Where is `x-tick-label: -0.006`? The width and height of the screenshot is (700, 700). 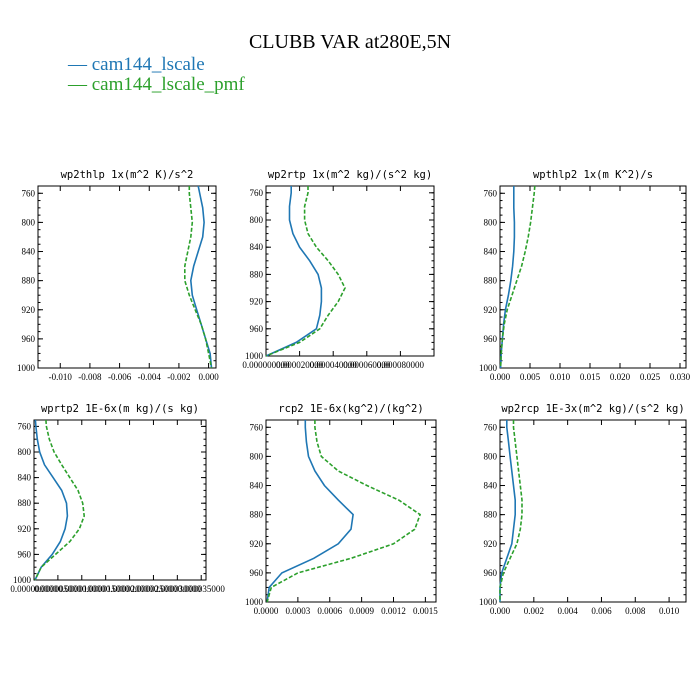 x-tick-label: -0.006 is located at coordinates (120, 377).